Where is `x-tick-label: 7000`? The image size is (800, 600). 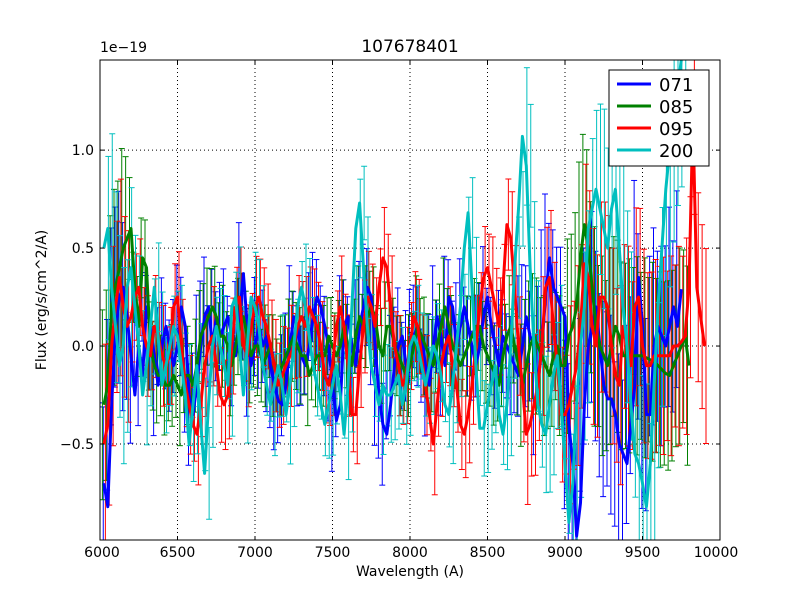
x-tick-label: 7000 is located at coordinates (255, 553).